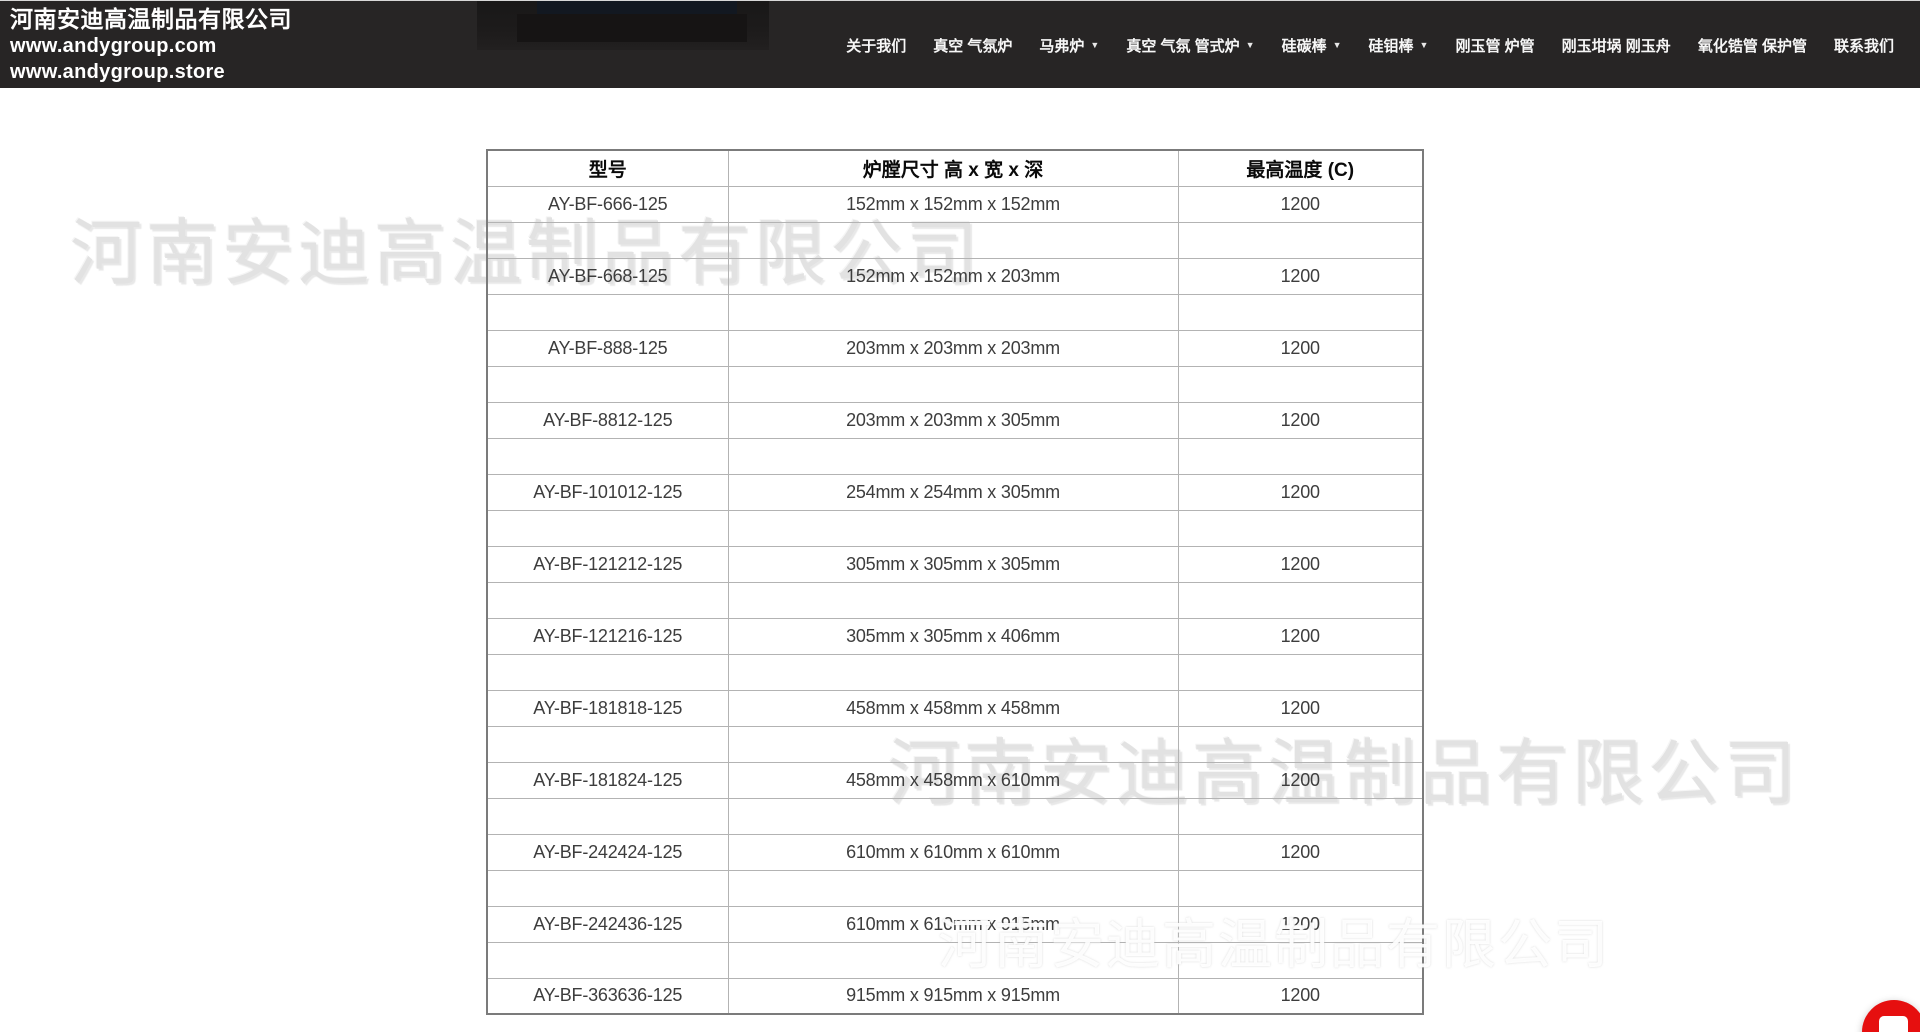 The height and width of the screenshot is (1032, 1920). Describe the element at coordinates (151, 19) in the screenshot. I see `company-name: 河南安迪高温制品有限公司` at that location.